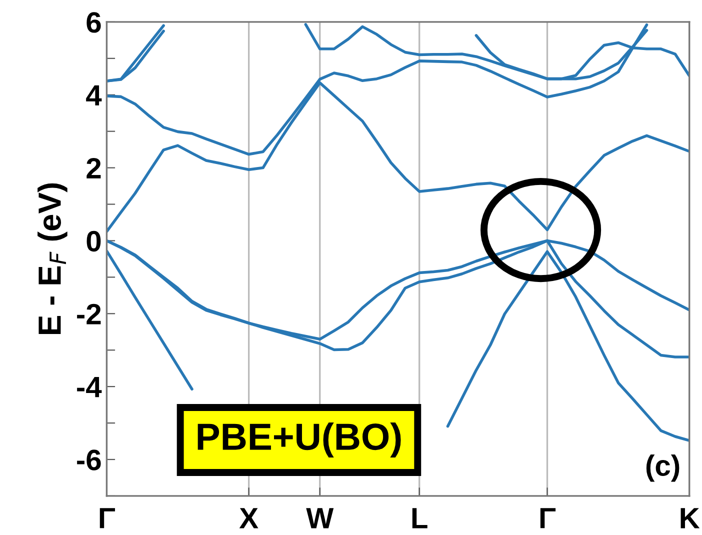 The height and width of the screenshot is (535, 702). I want to click on y-tick-label: -4, so click(89, 387).